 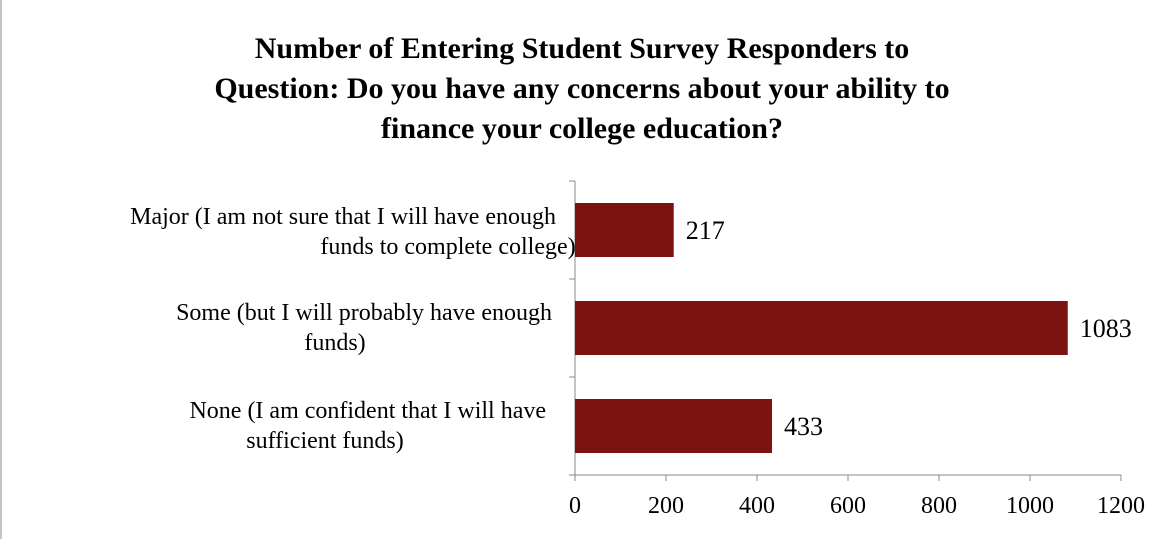 I want to click on data-label-major: 217, so click(x=705, y=230).